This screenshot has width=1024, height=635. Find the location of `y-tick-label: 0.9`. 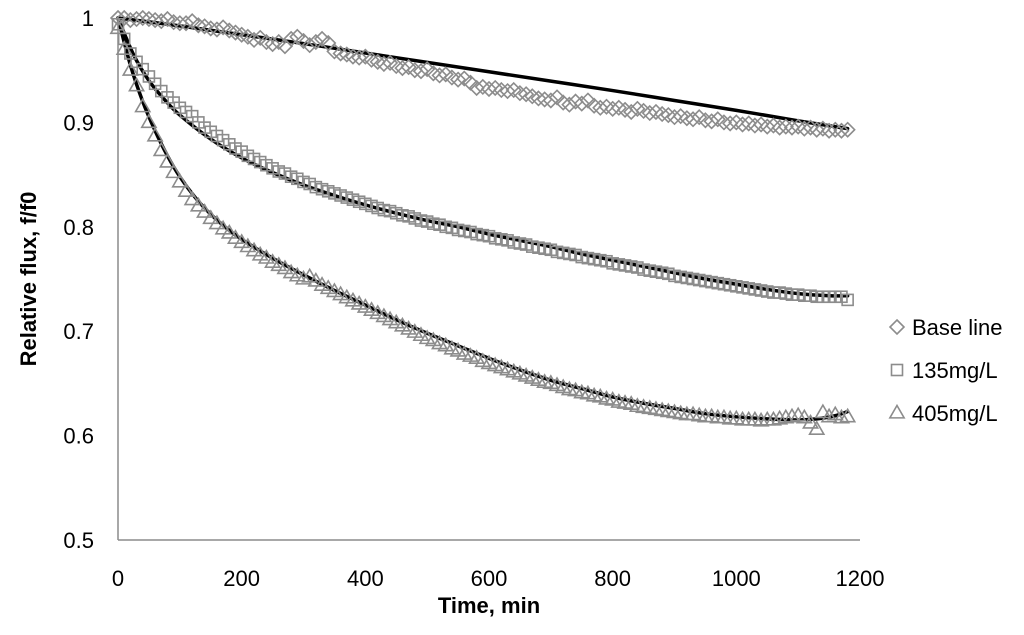

y-tick-label: 0.9 is located at coordinates (78, 122).